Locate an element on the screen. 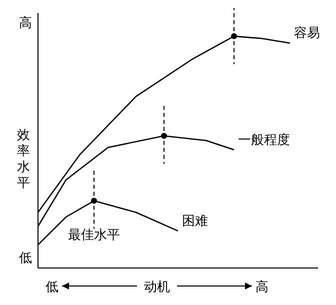 The image size is (336, 305). series-label: 一般程度 is located at coordinates (264, 140).